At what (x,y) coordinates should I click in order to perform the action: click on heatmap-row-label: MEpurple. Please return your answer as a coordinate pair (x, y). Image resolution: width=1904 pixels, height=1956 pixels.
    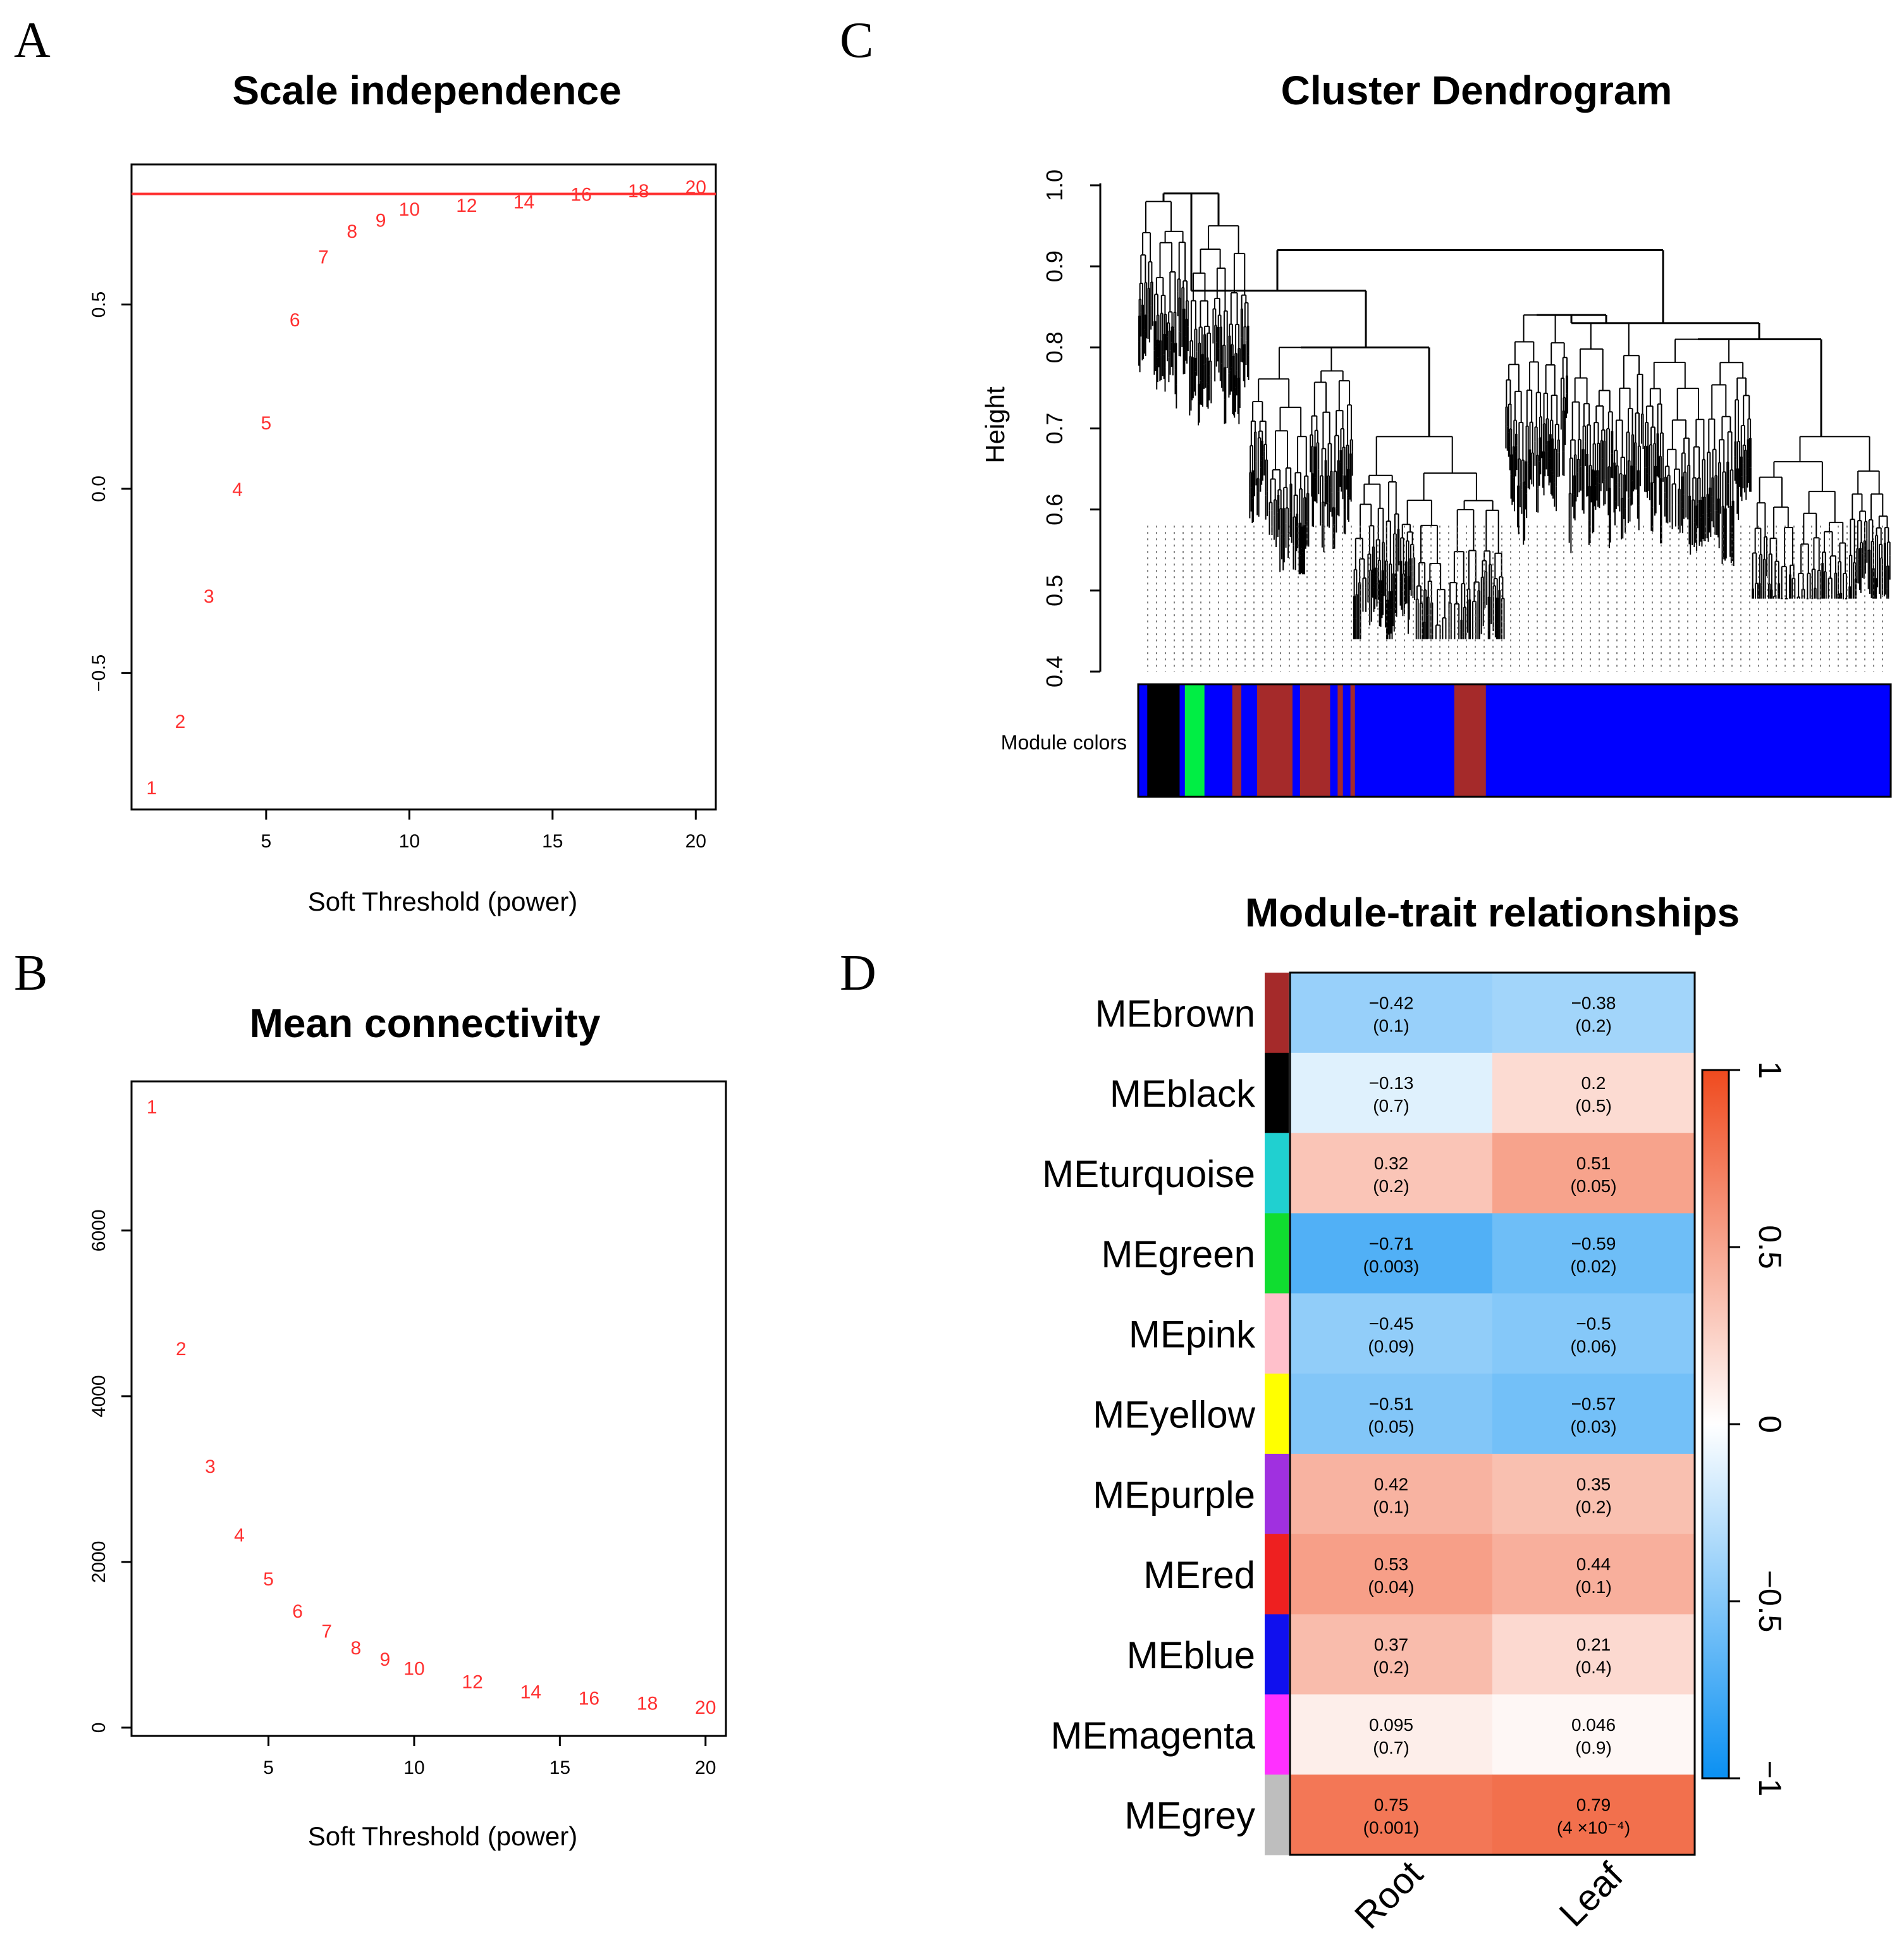
    Looking at the image, I should click on (1174, 1494).